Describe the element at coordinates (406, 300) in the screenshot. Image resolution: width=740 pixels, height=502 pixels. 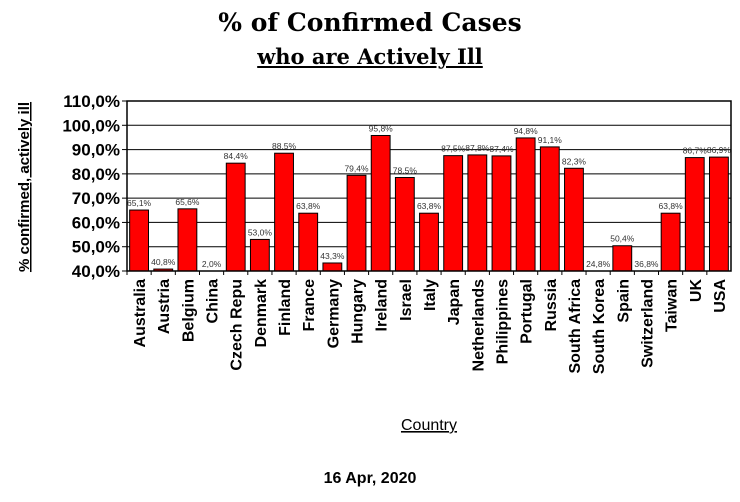
I see `x-tick-label: Israel` at that location.